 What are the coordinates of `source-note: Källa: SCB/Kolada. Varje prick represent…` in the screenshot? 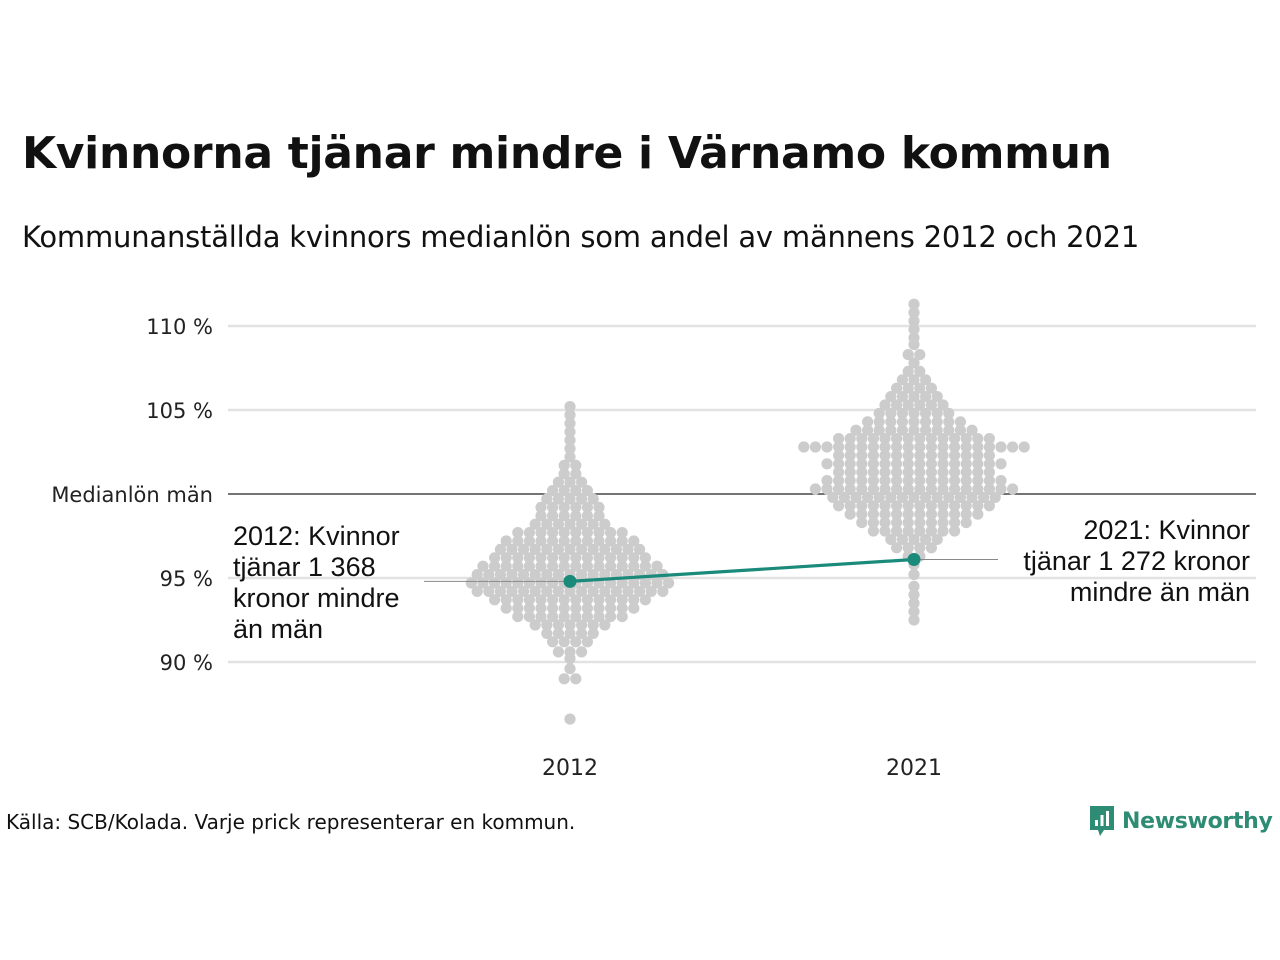 It's located at (291, 822).